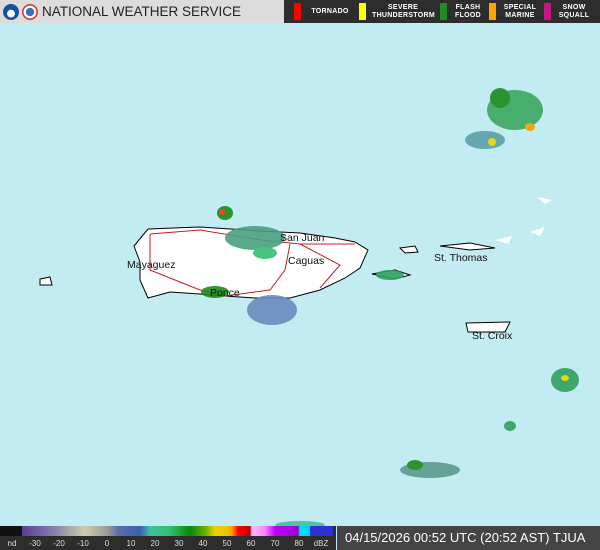  What do you see at coordinates (468, 538) in the screenshot?
I see `timestamp: 04/15/2026 00:52 UTC (20:52 AST) TJUA` at bounding box center [468, 538].